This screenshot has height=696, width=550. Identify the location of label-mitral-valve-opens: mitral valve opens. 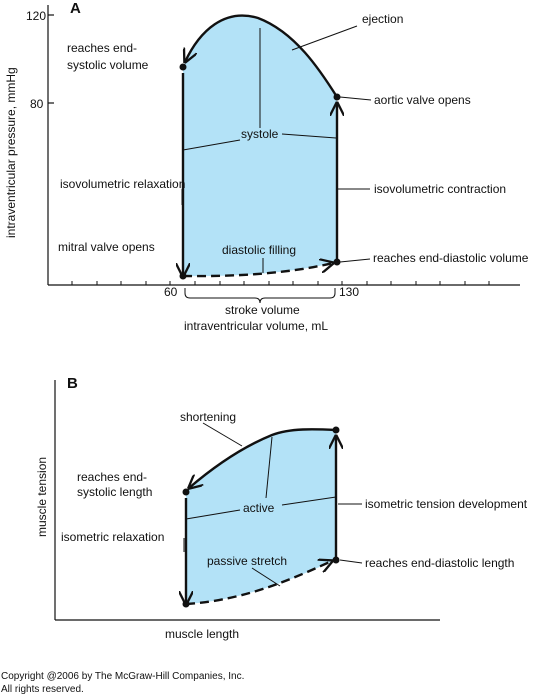
(106, 247).